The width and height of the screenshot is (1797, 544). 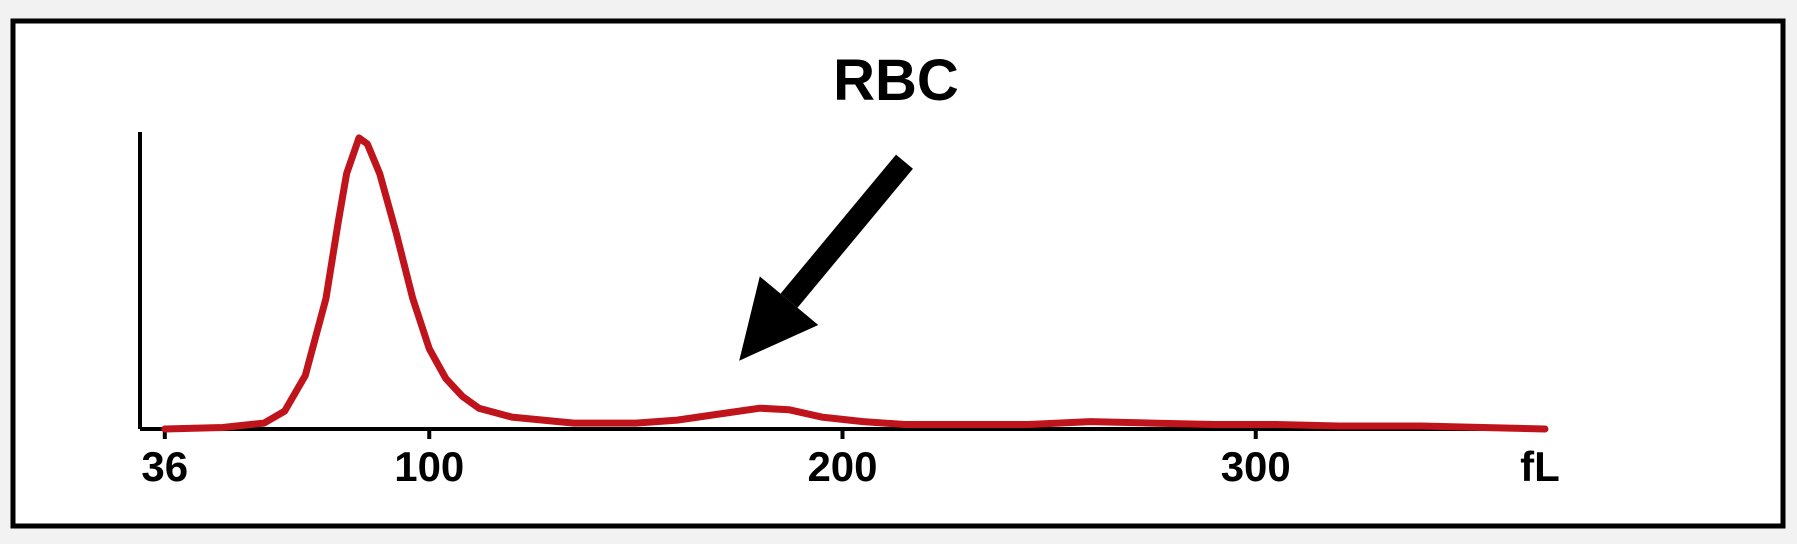 What do you see at coordinates (1256, 466) in the screenshot?
I see `x-tick-label-300: 300` at bounding box center [1256, 466].